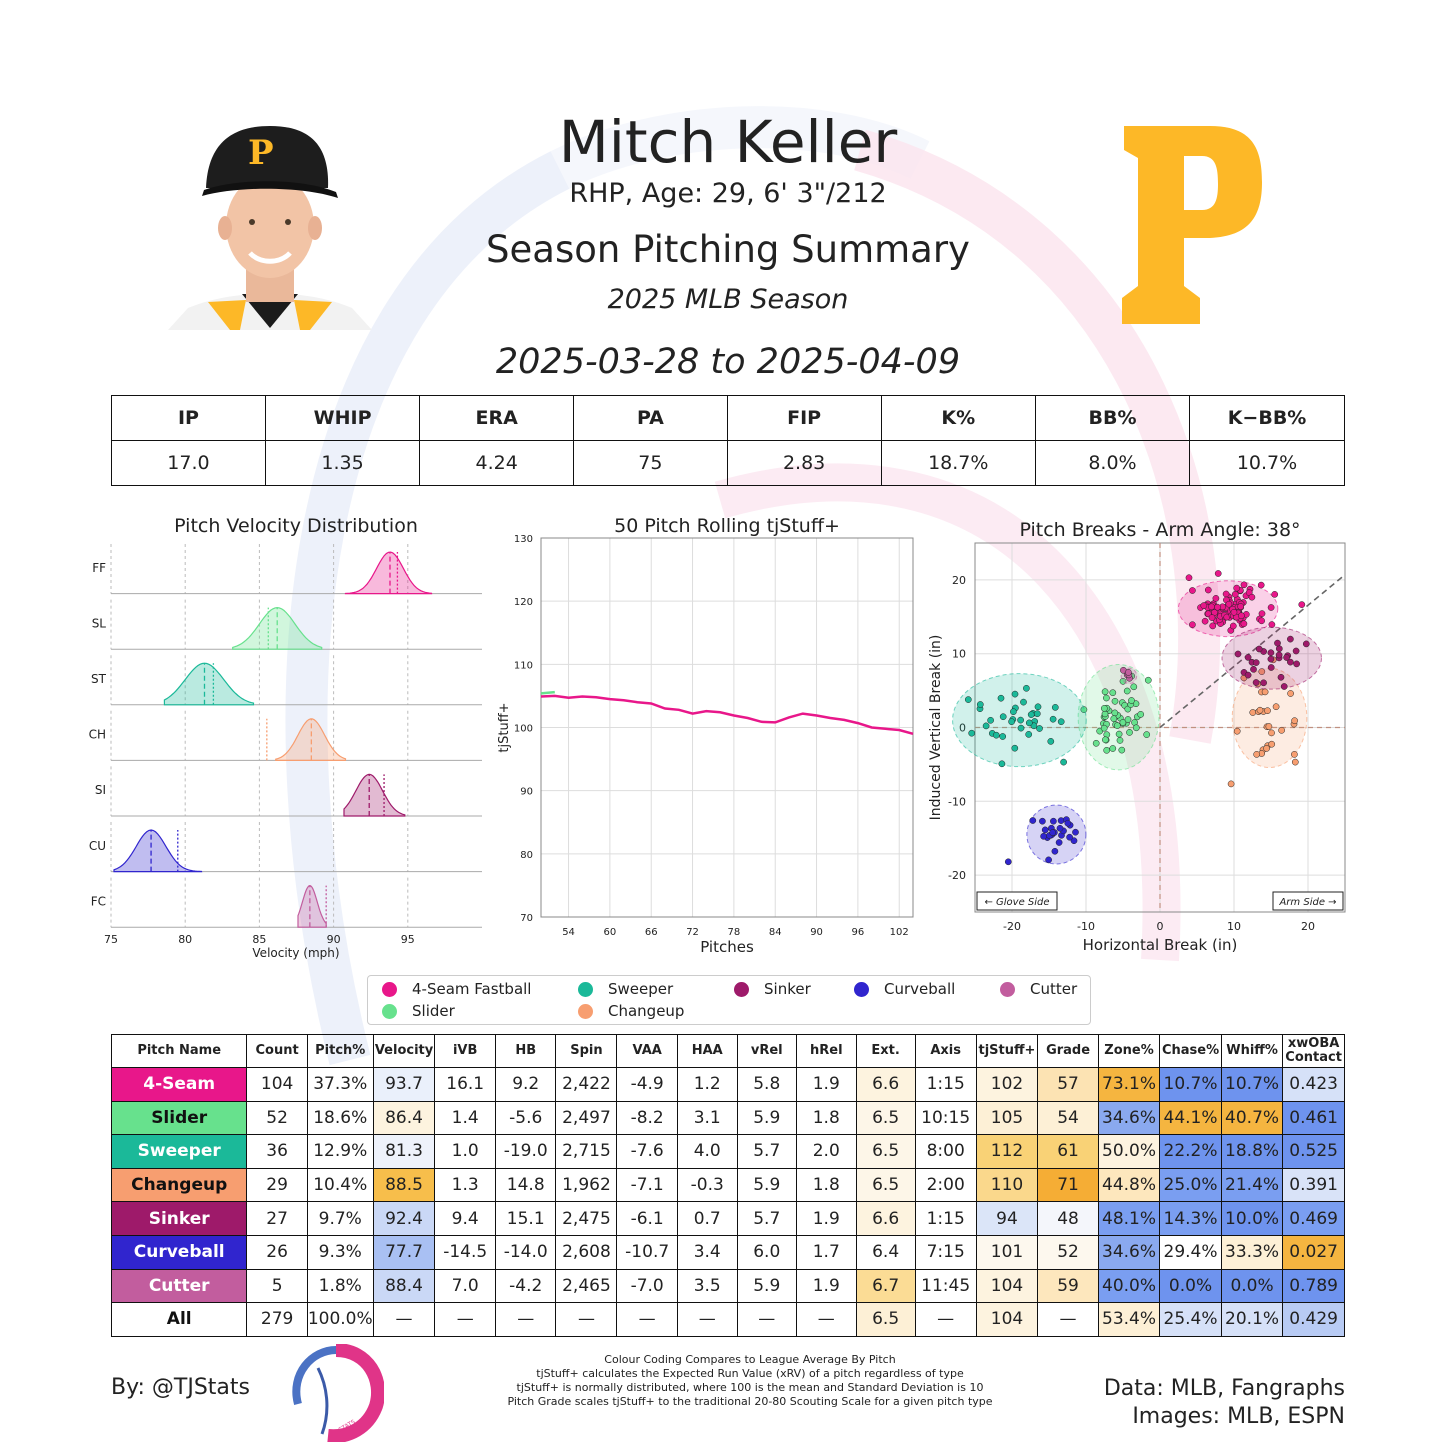 This screenshot has height=1456, width=1456. Describe the element at coordinates (465, 1252) in the screenshot. I see `table-cell: -14.5` at that location.